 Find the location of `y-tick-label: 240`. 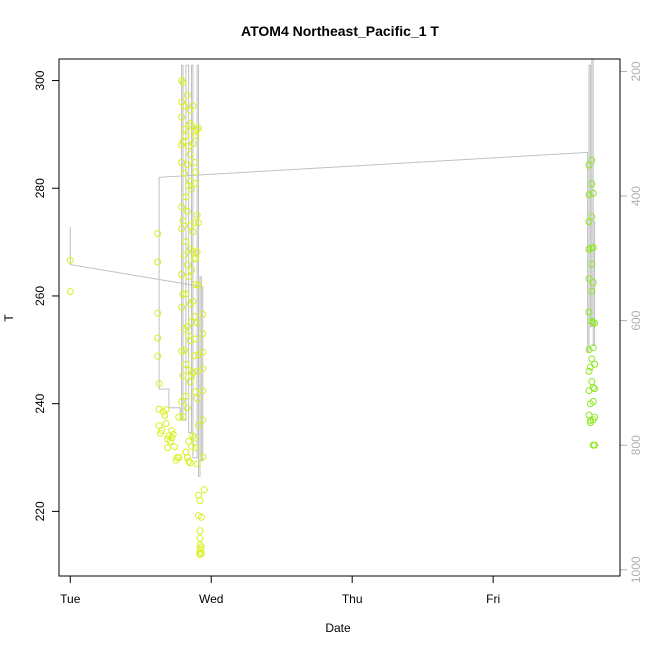

y-tick-label: 240 is located at coordinates (40, 403).